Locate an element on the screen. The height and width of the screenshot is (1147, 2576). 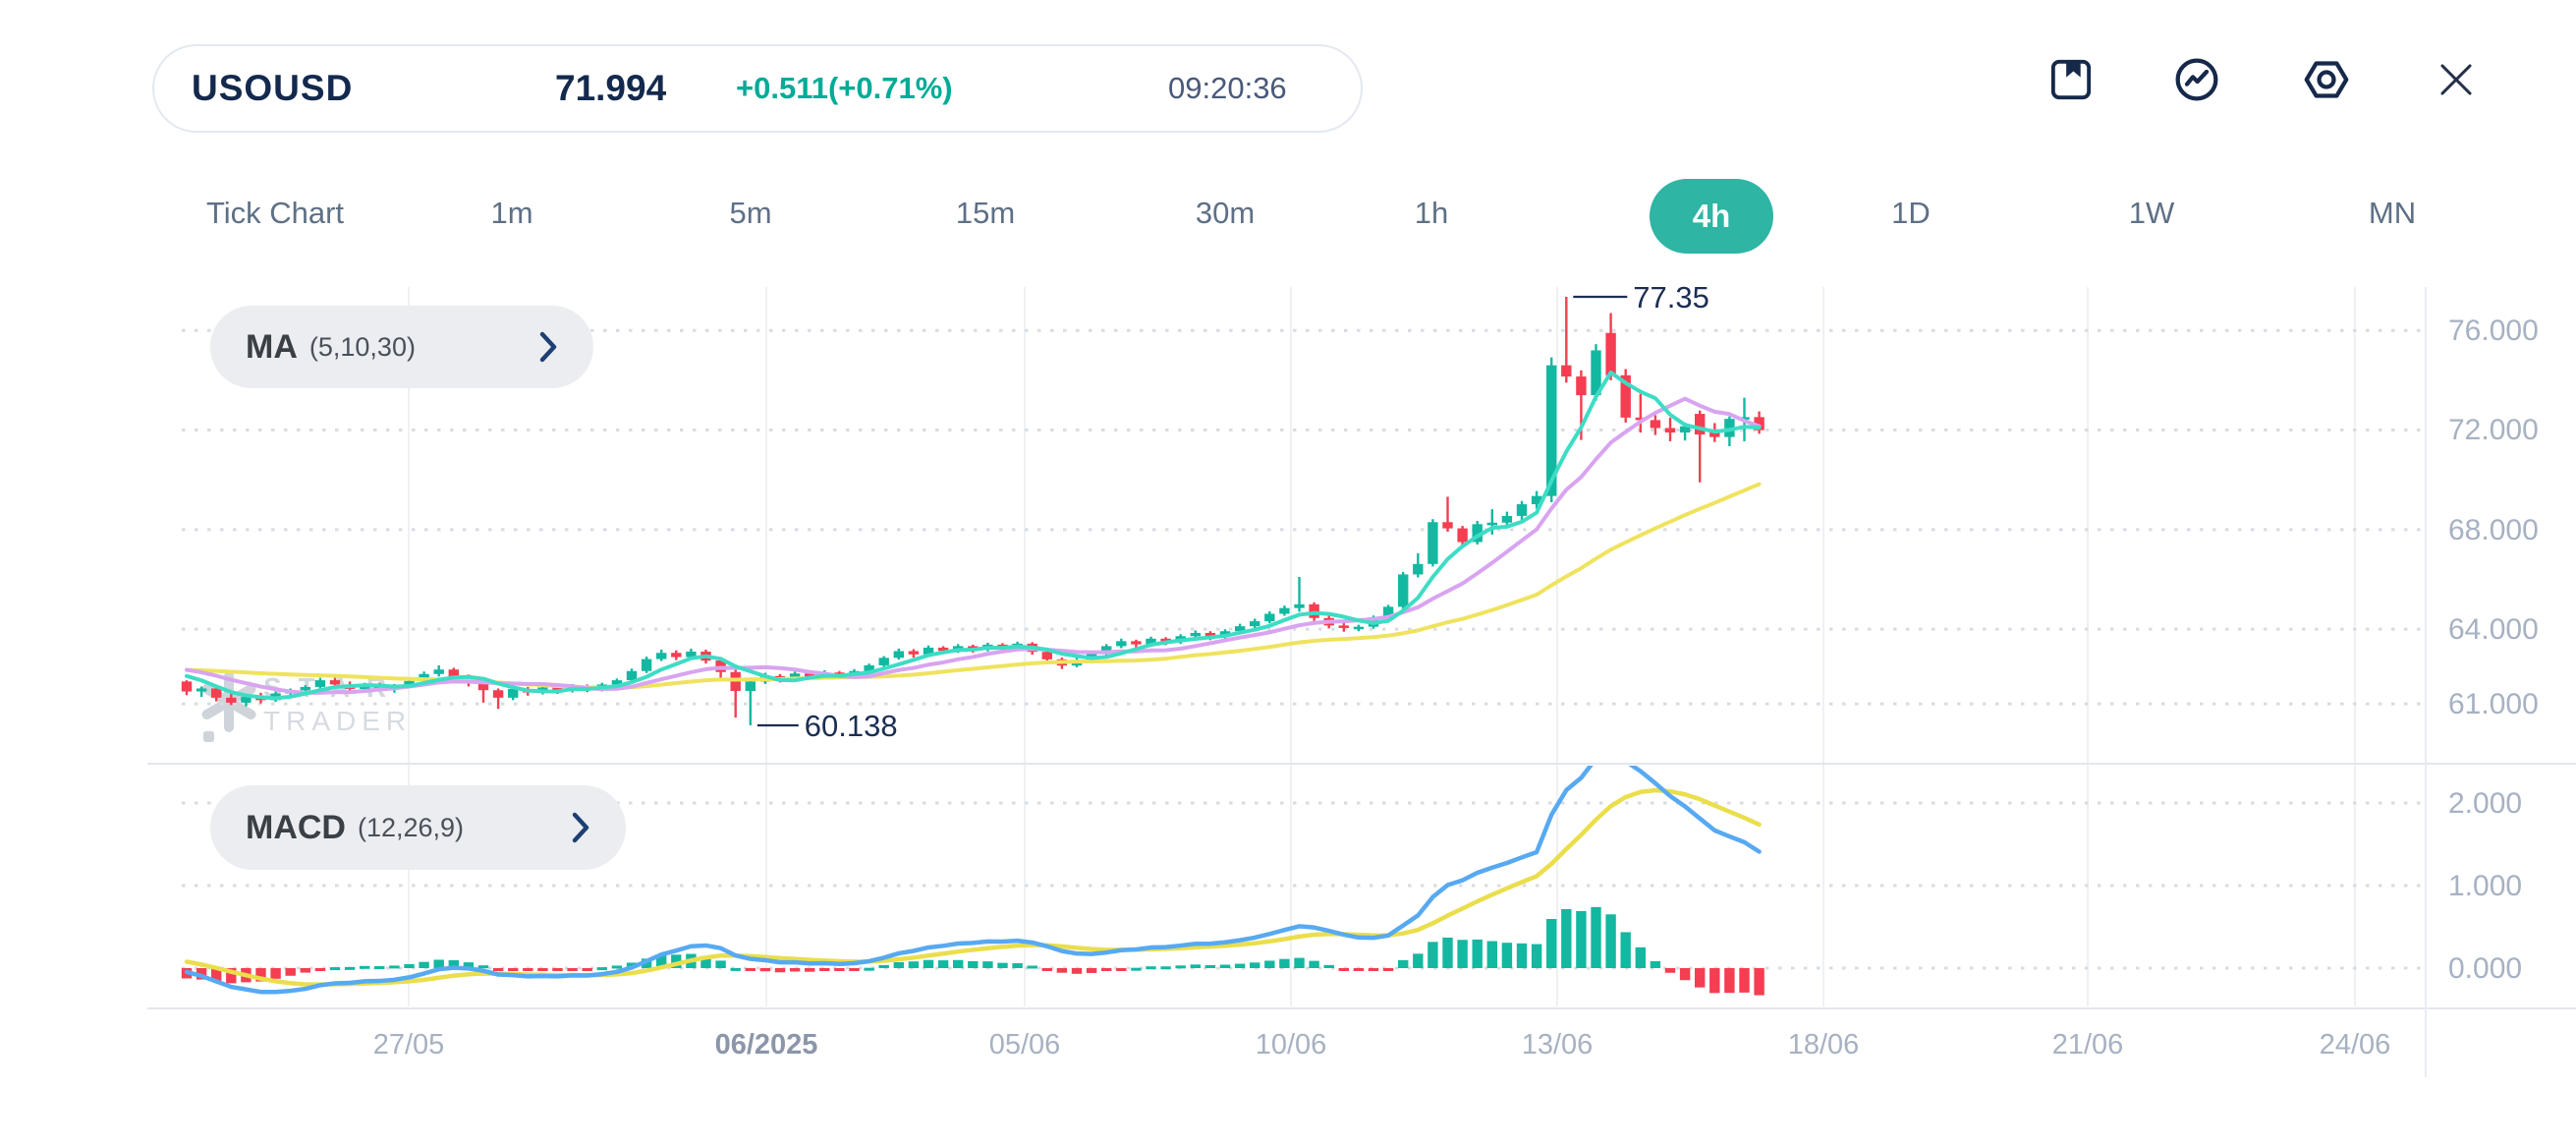
server-time: 09:20:36 is located at coordinates (1227, 88).